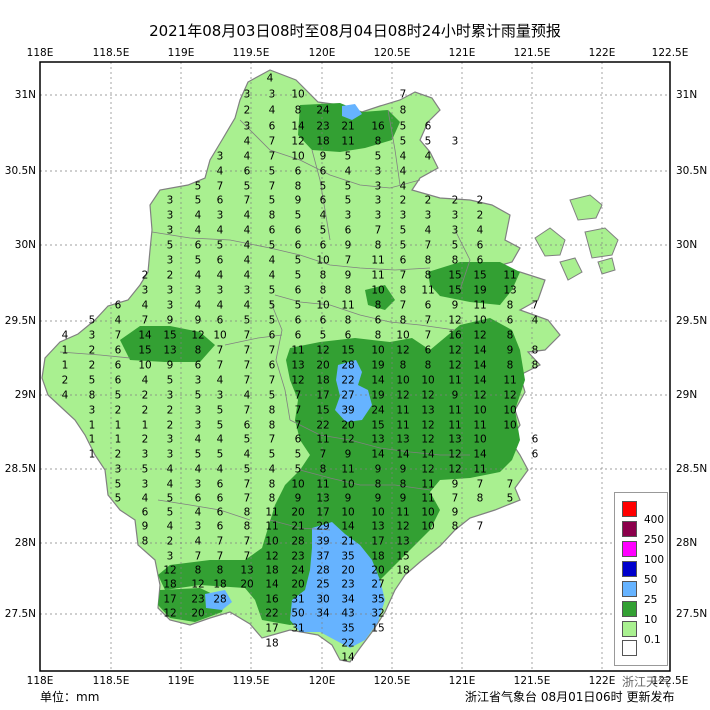 This screenshot has width=710, height=710. I want to click on lon-tick-bottom: 118E, so click(40, 681).